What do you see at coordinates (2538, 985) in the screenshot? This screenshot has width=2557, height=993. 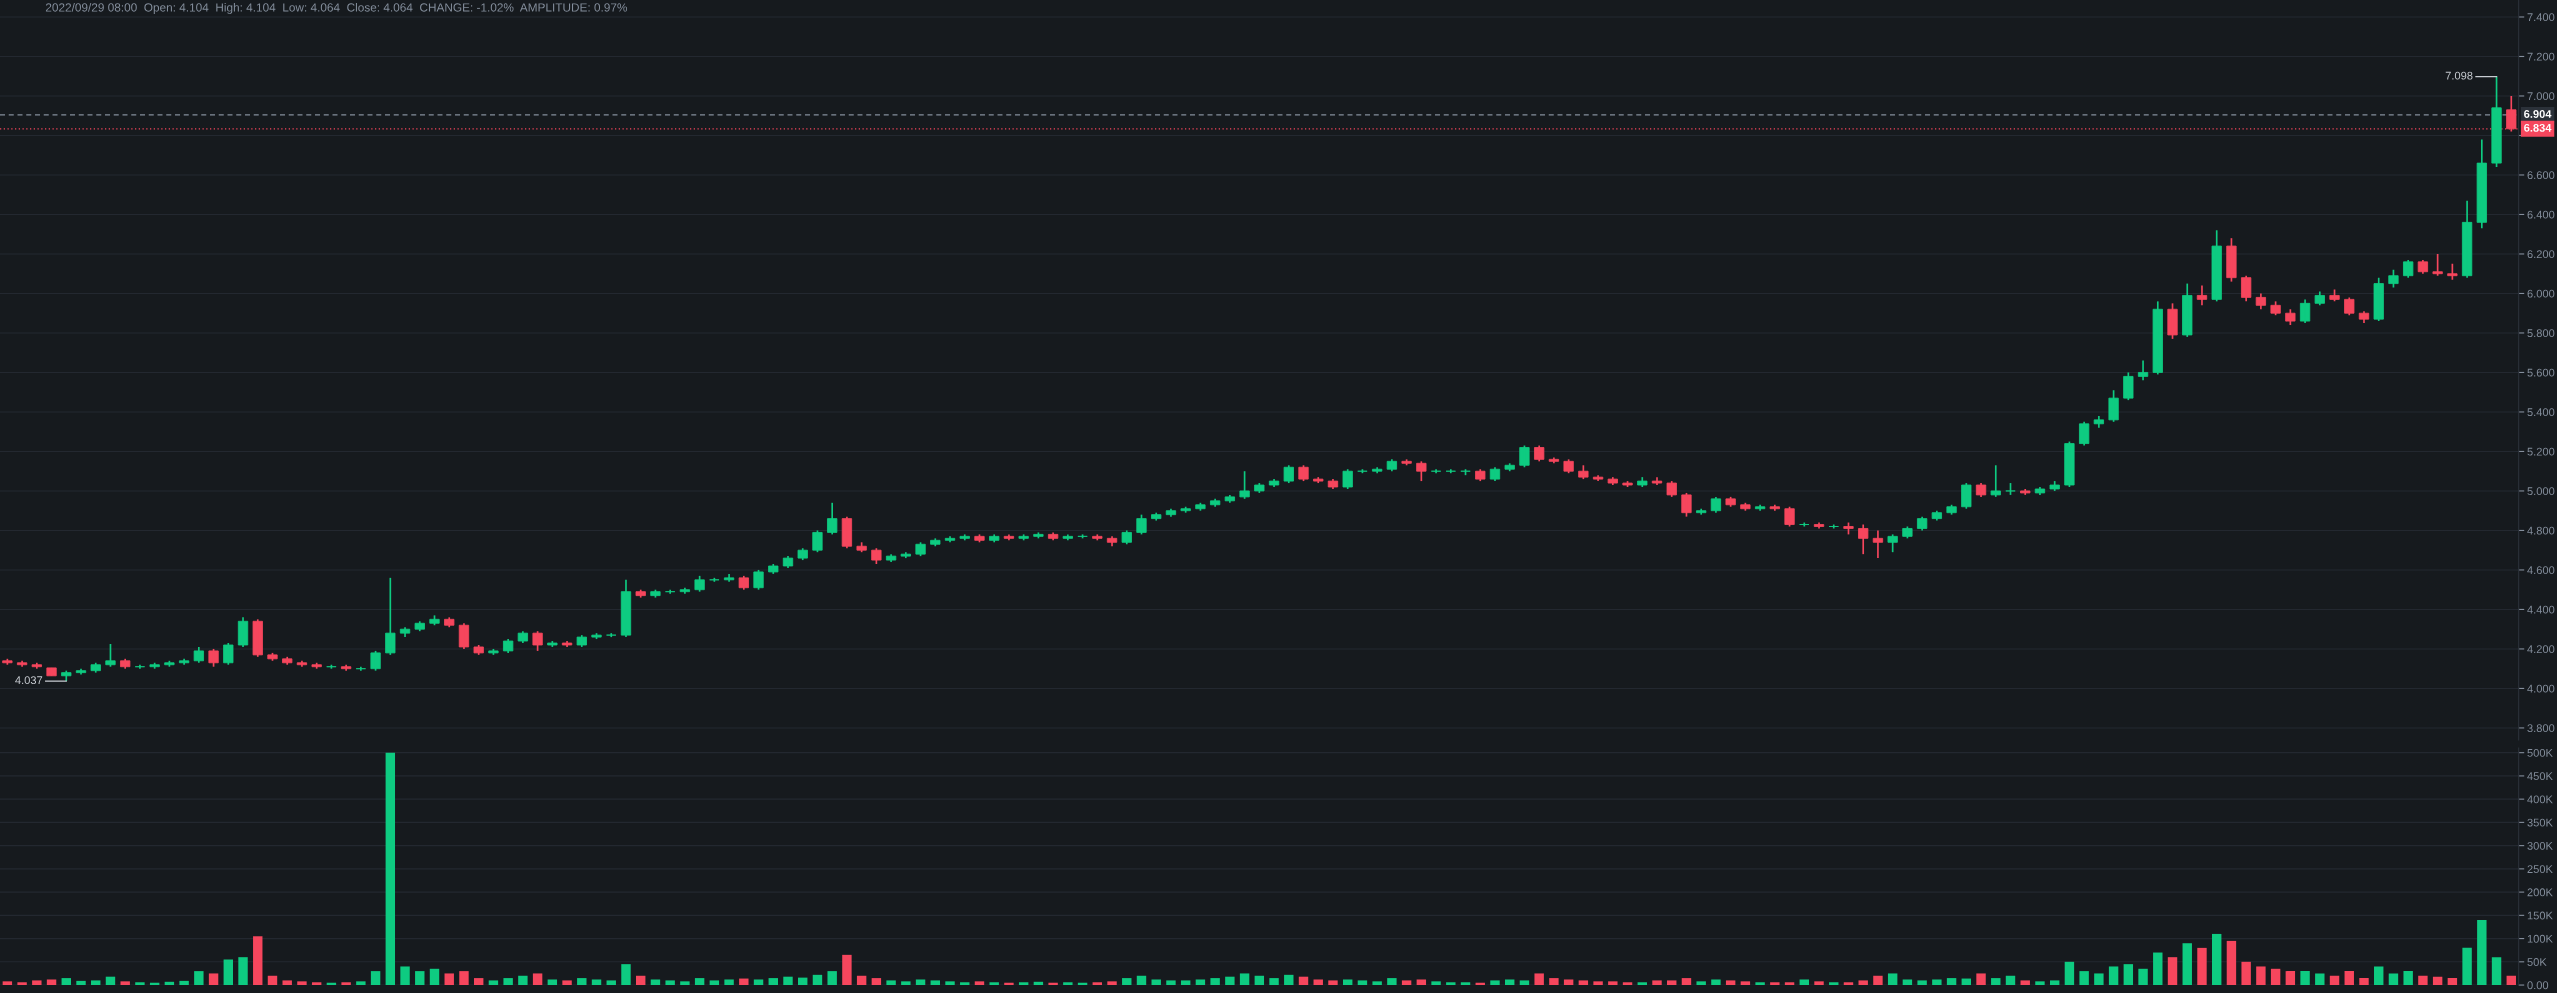 I see `y-tick-label: 0.00` at bounding box center [2538, 985].